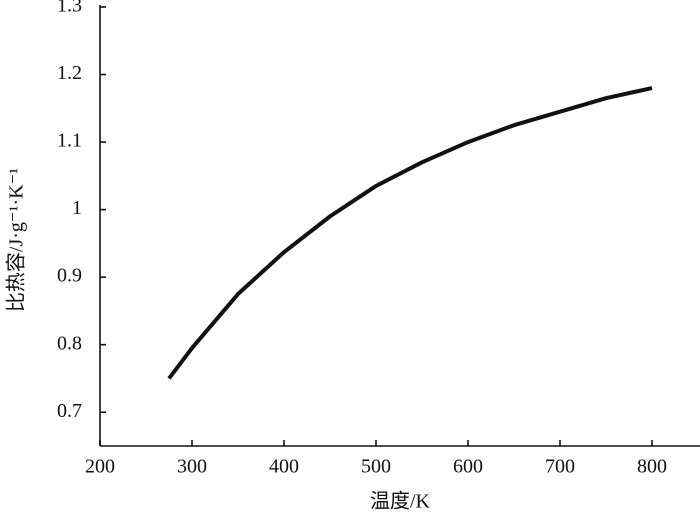  Describe the element at coordinates (400, 501) in the screenshot. I see `x-axis-title: 温度/K` at that location.